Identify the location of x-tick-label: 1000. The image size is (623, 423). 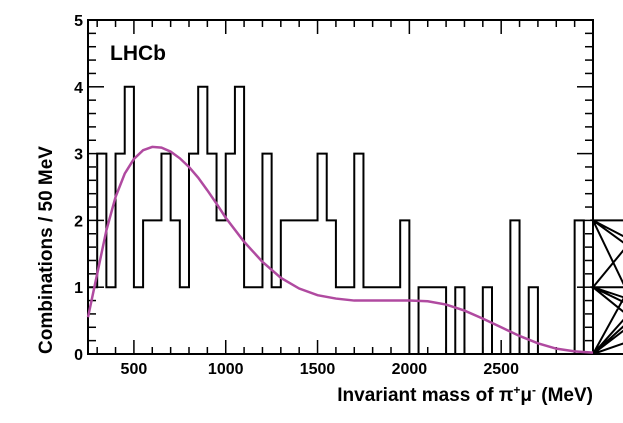
(226, 369).